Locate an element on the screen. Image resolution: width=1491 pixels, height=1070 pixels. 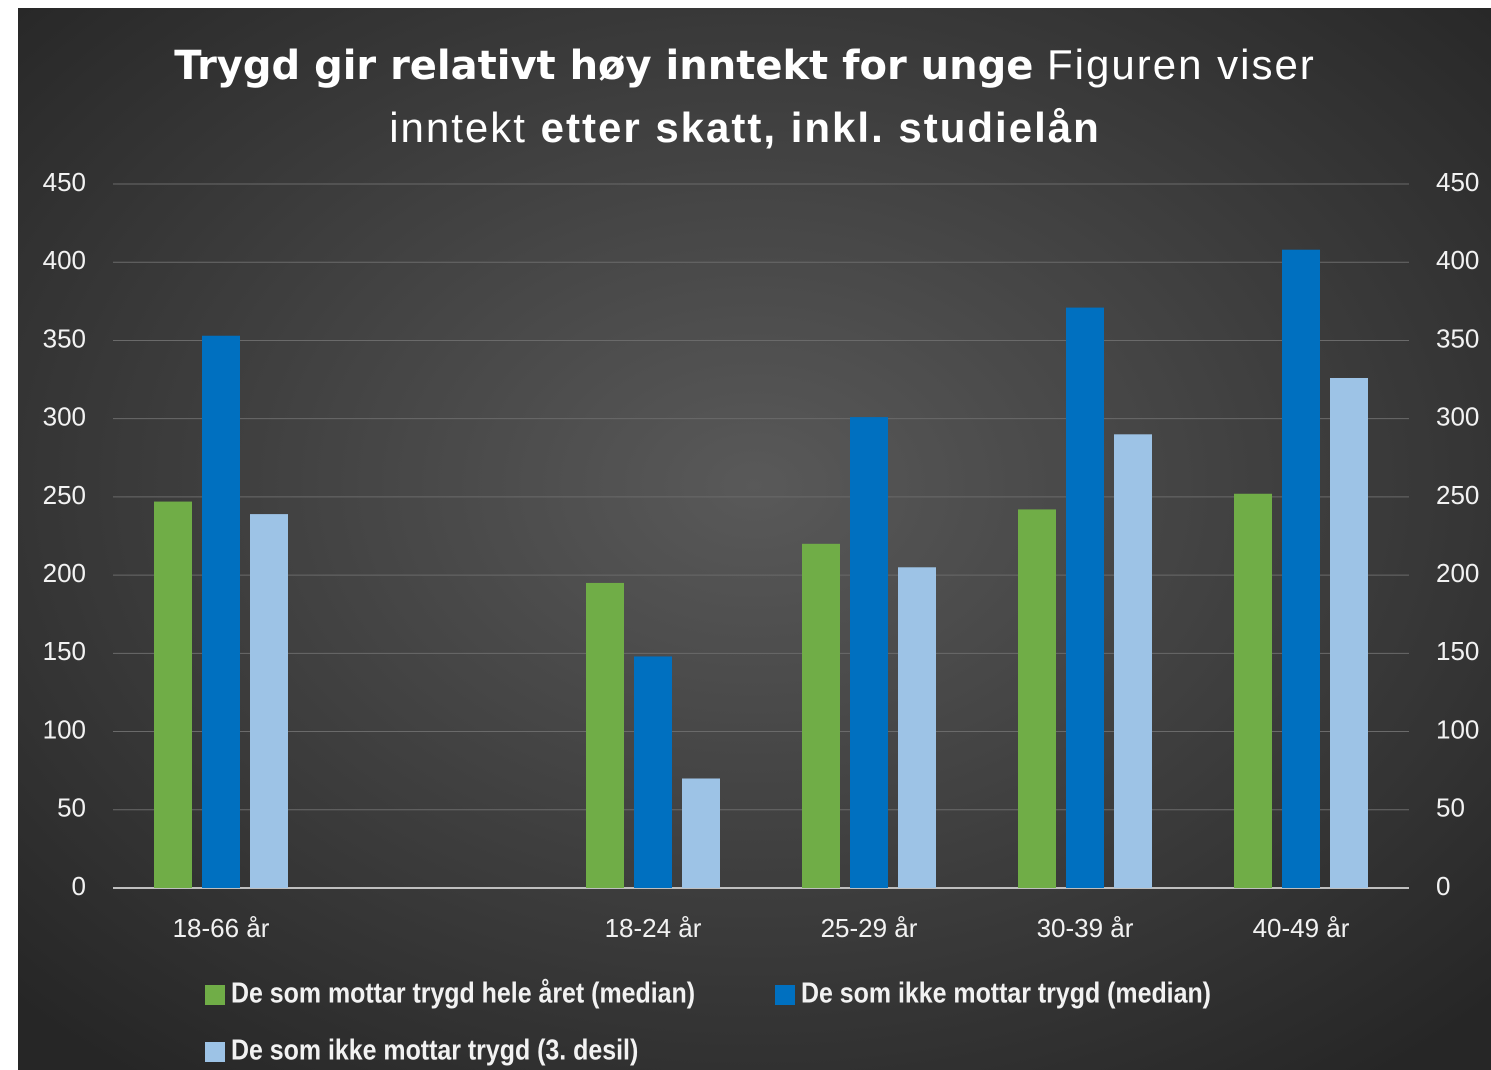
y-tick-label: 0 is located at coordinates (79, 886).